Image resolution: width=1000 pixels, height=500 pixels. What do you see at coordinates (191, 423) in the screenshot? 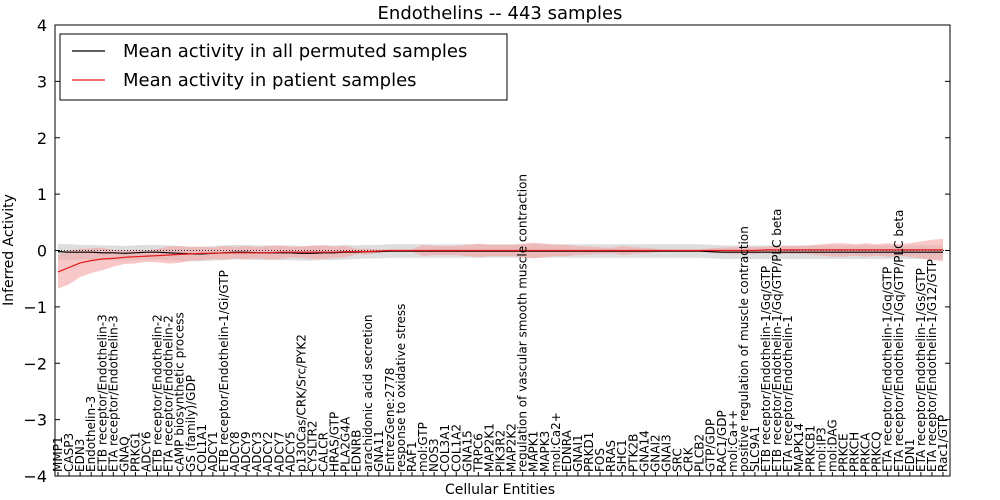
I see `category-label: GS (family)/GDP` at bounding box center [191, 423].